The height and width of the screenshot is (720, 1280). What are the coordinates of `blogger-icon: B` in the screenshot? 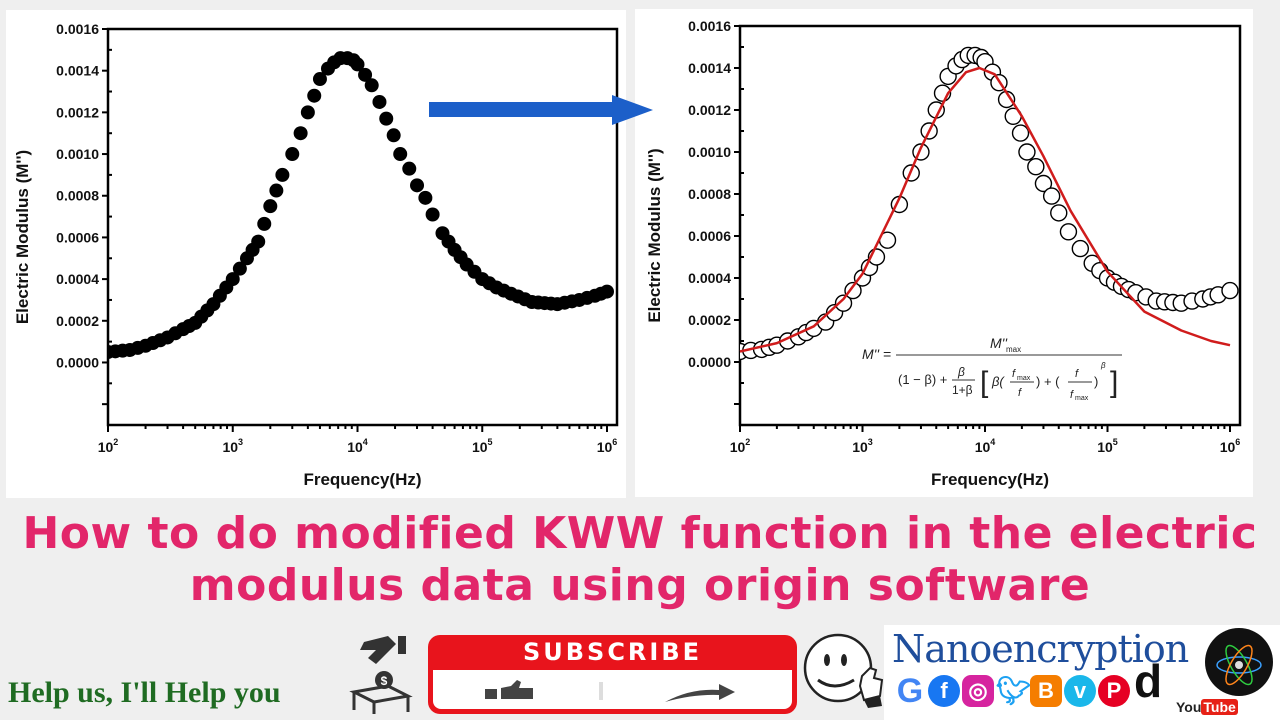 It's located at (1046, 691).